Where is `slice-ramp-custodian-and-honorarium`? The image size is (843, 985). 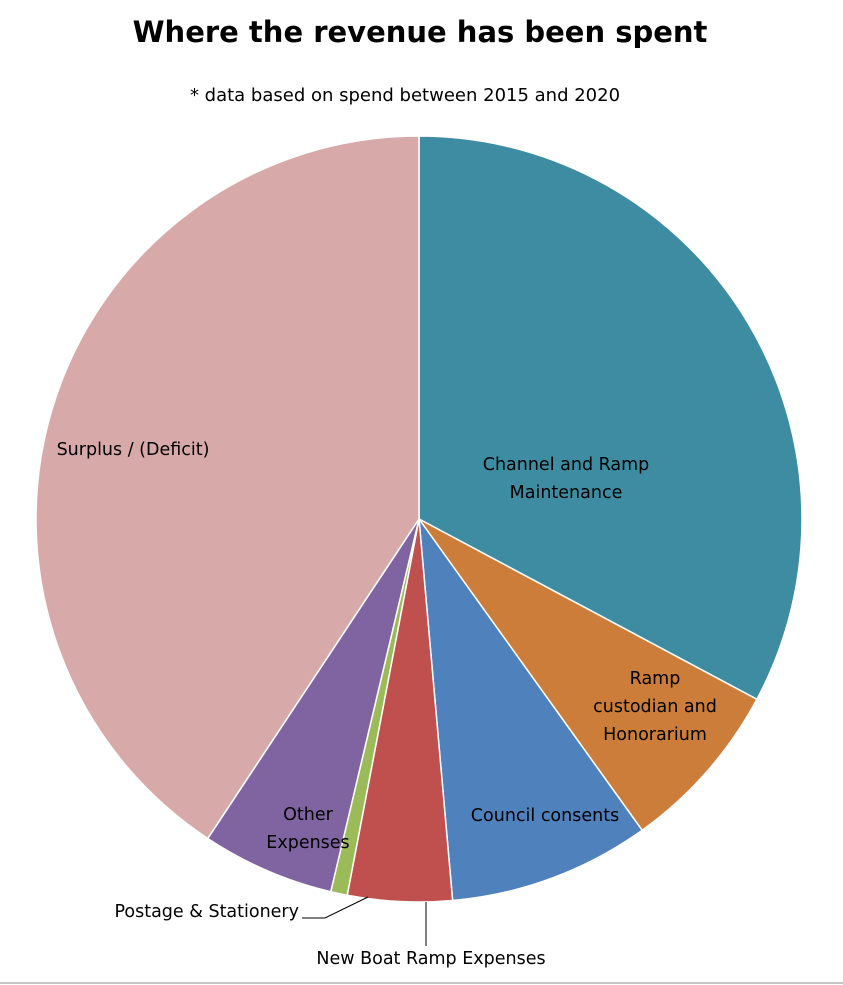 slice-ramp-custodian-and-honorarium is located at coordinates (588, 675).